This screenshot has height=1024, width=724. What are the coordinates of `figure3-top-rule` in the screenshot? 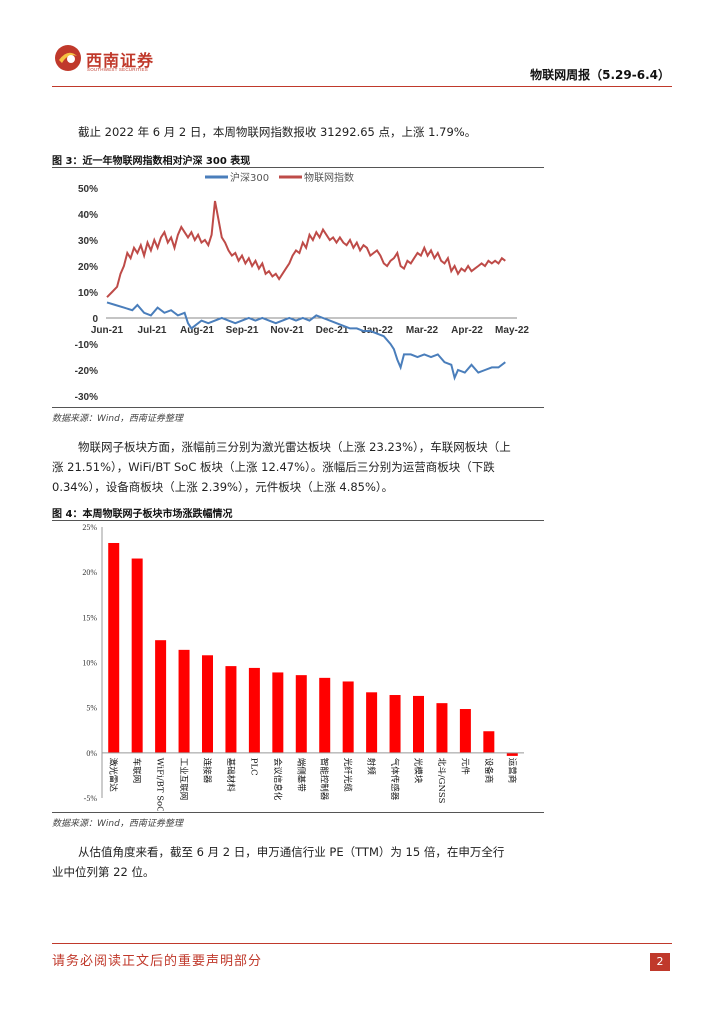 It's located at (298, 167).